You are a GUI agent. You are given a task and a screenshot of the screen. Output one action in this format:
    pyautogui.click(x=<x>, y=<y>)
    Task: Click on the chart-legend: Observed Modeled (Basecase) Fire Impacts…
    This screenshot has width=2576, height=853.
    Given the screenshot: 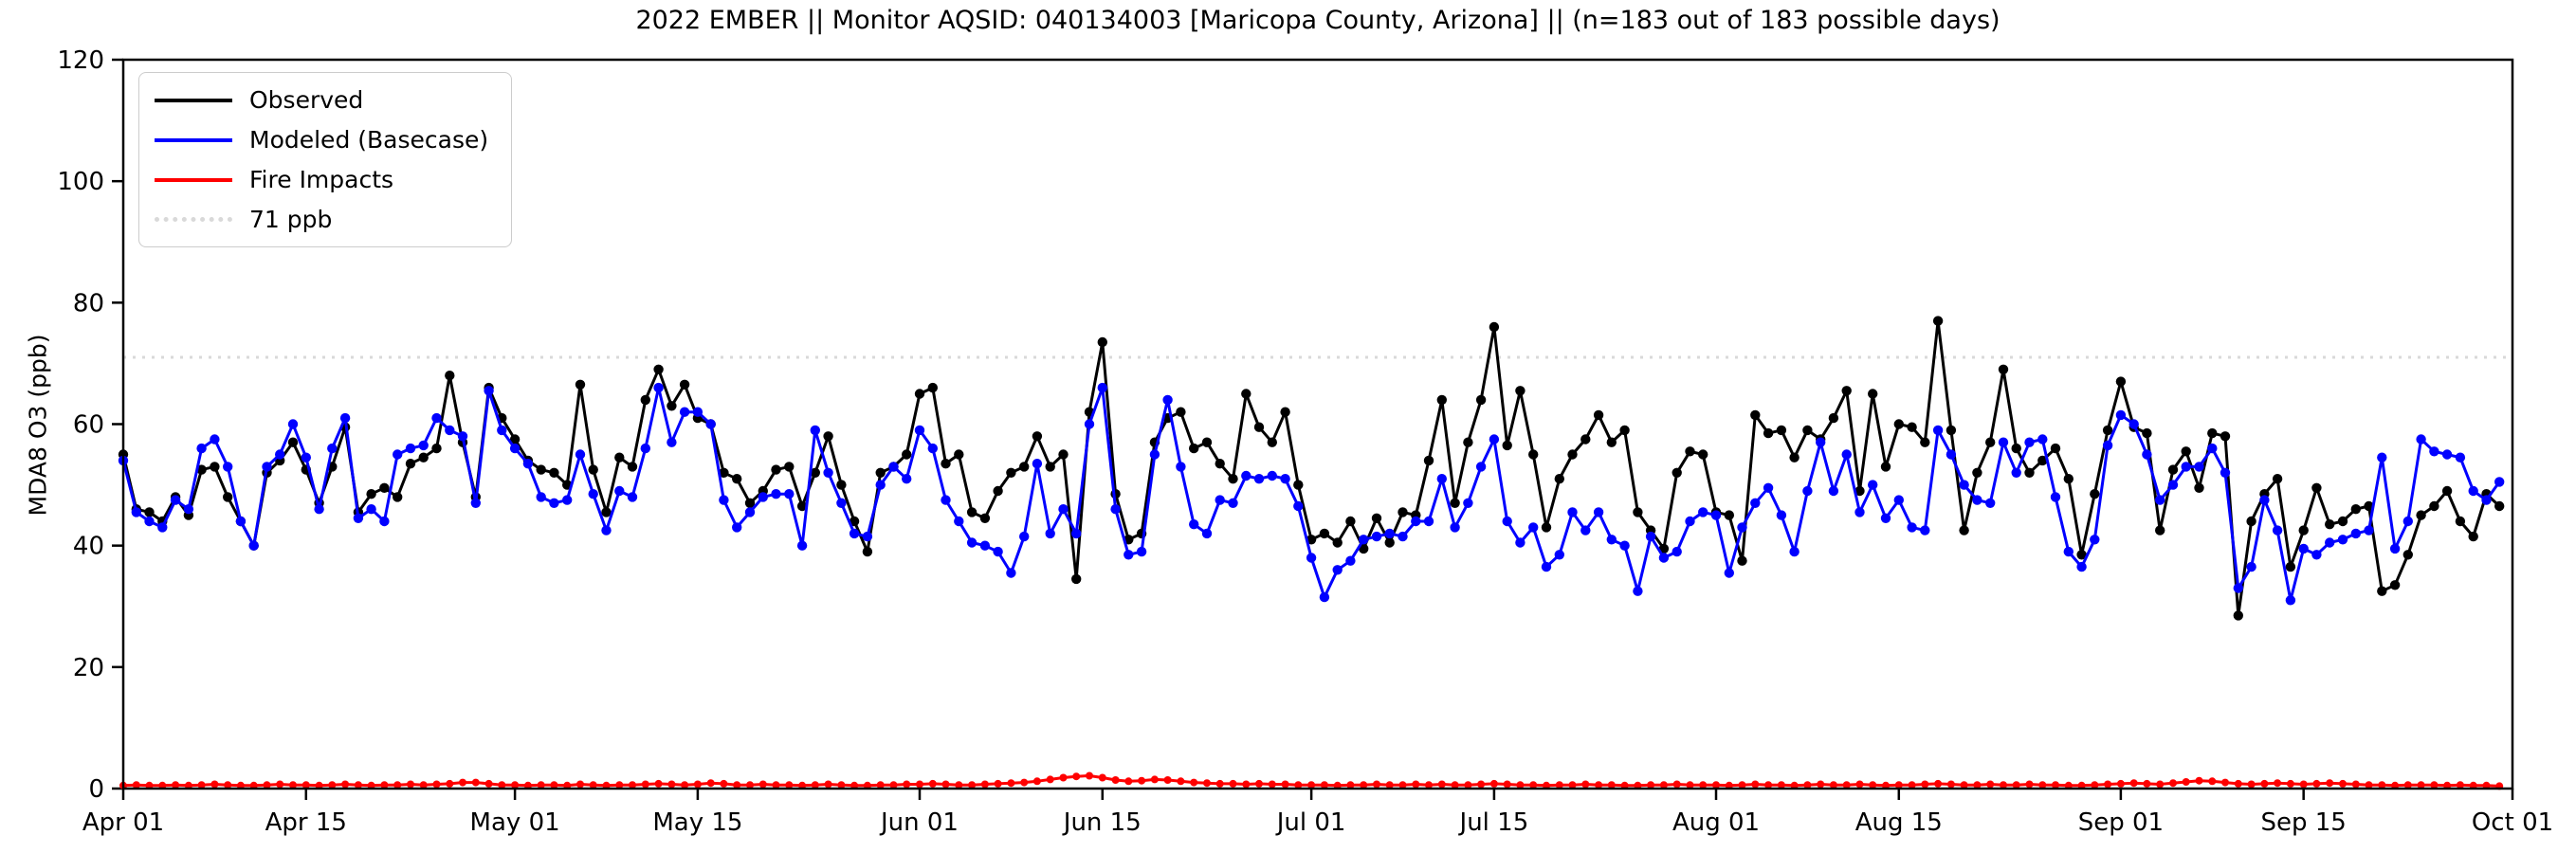 What is the action you would take?
    pyautogui.click(x=325, y=159)
    